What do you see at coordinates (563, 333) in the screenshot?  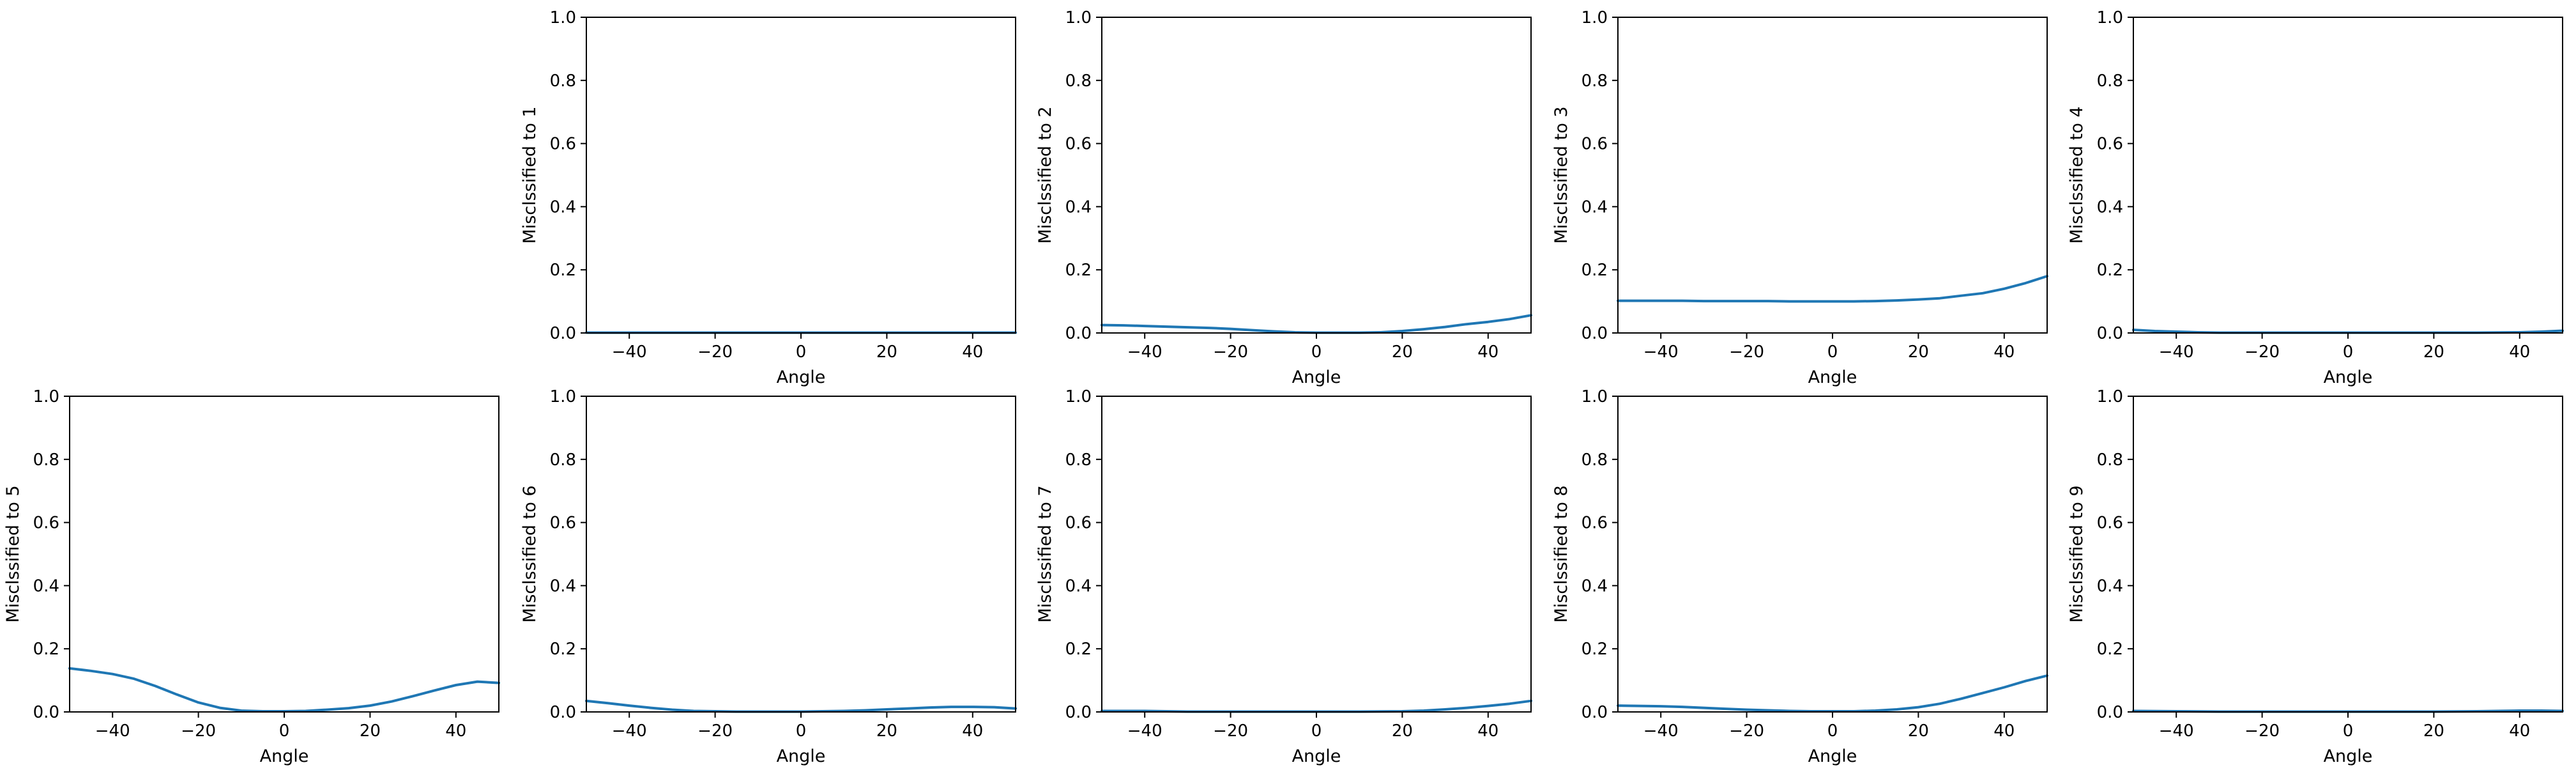 I see `chart-1-y-tick-label: 0.0` at bounding box center [563, 333].